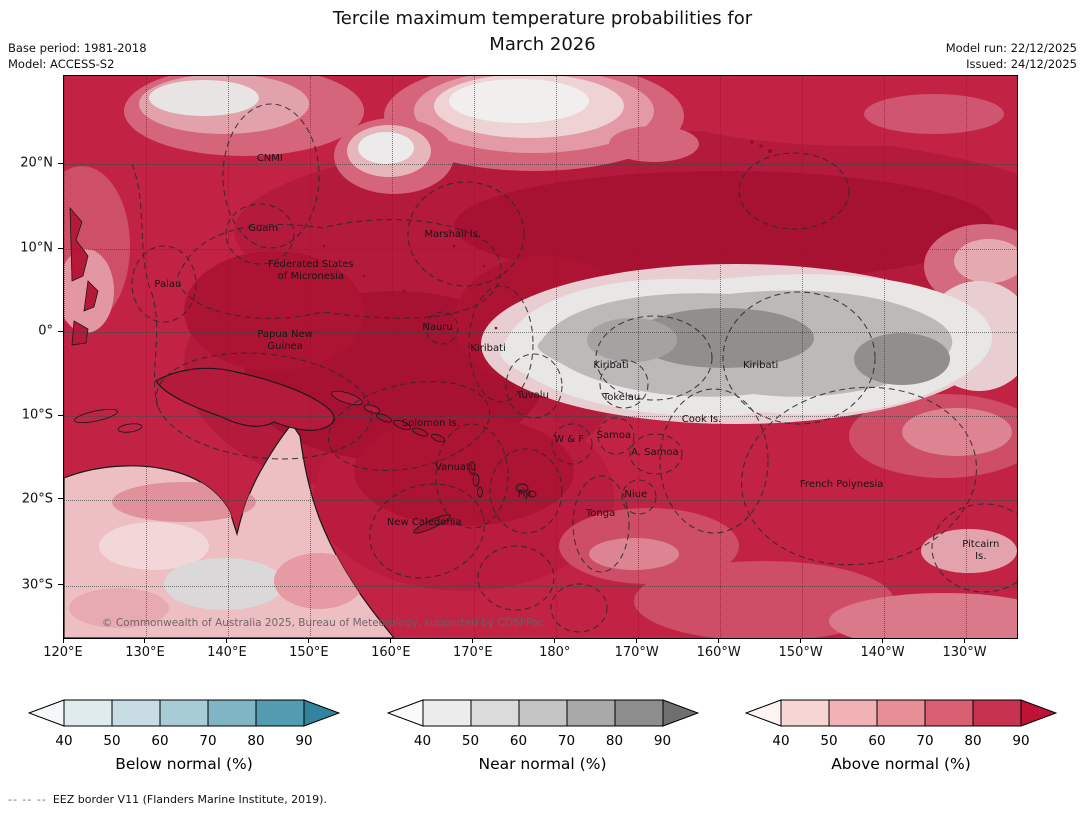  Describe the element at coordinates (184, 764) in the screenshot. I see `legend-title-below-normal: Below normal (%)` at that location.